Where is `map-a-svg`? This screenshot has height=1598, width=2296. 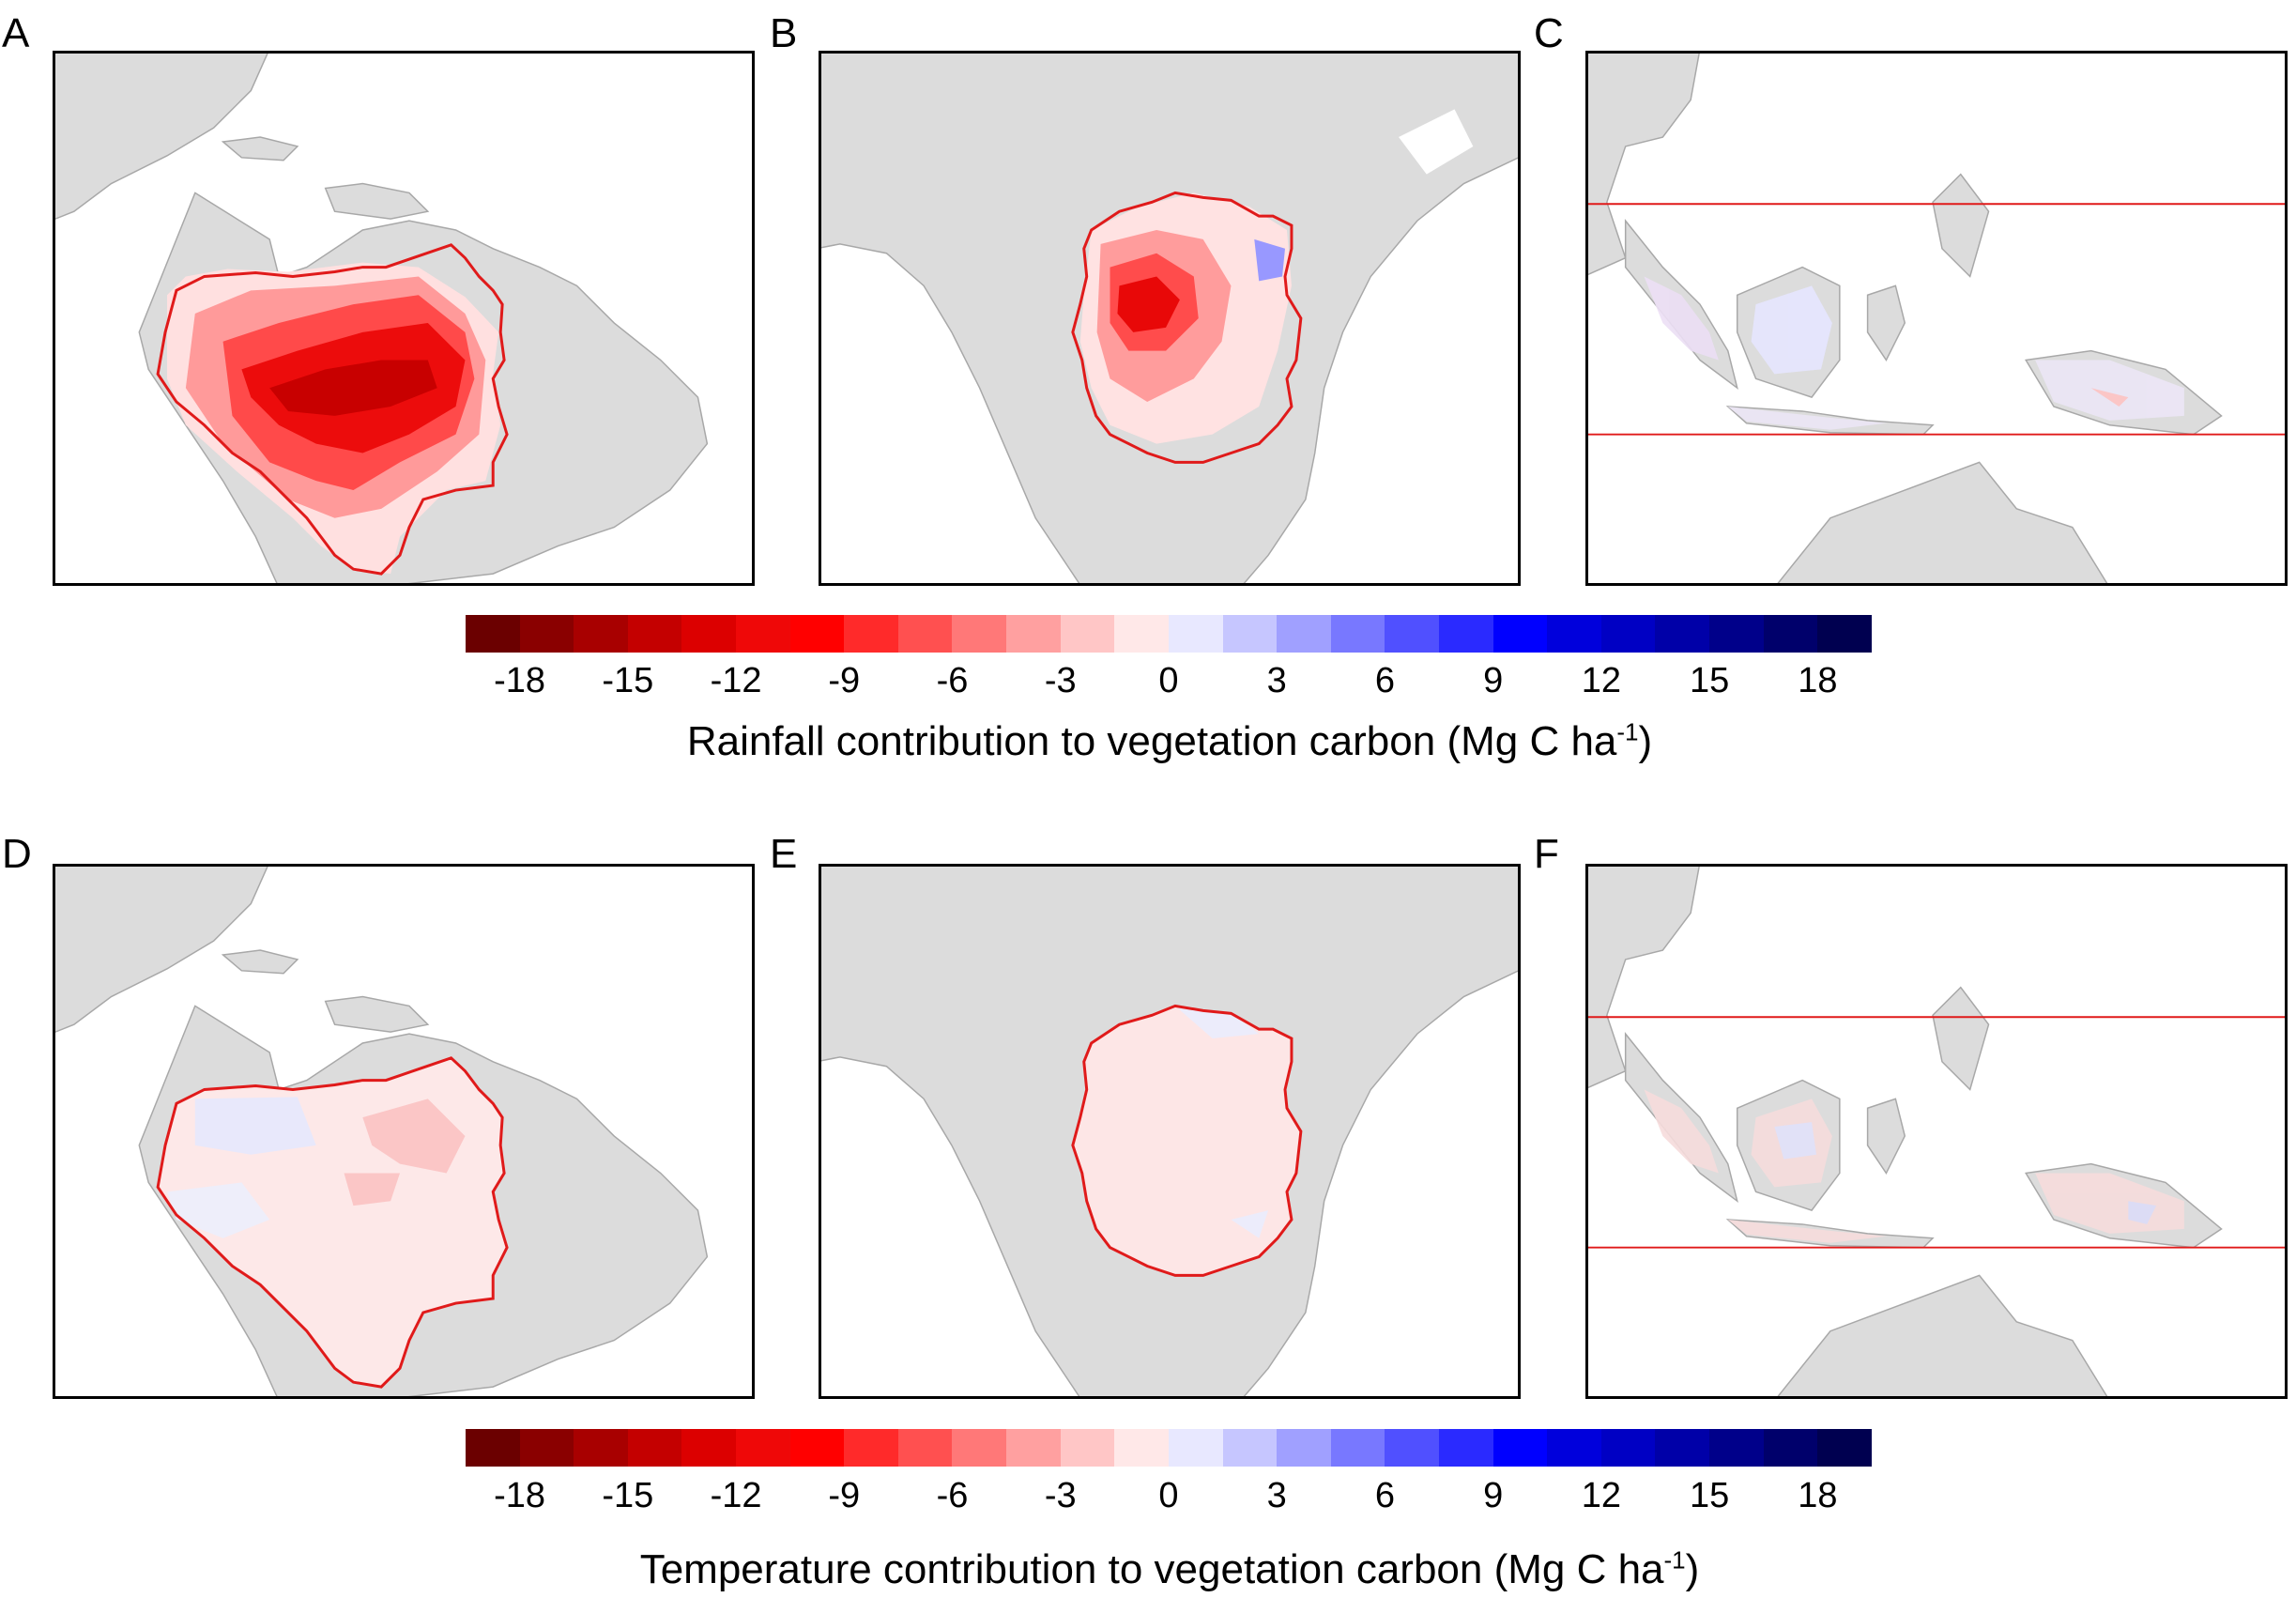
map-a-svg is located at coordinates (382, 319).